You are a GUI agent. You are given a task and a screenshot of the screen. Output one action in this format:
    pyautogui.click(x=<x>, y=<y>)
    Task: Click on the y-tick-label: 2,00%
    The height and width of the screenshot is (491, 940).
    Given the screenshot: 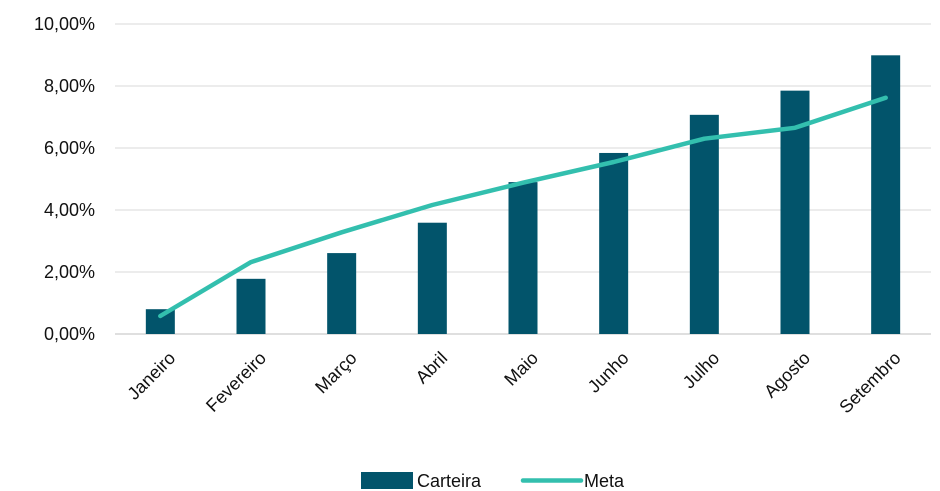 What is the action you would take?
    pyautogui.click(x=69, y=272)
    